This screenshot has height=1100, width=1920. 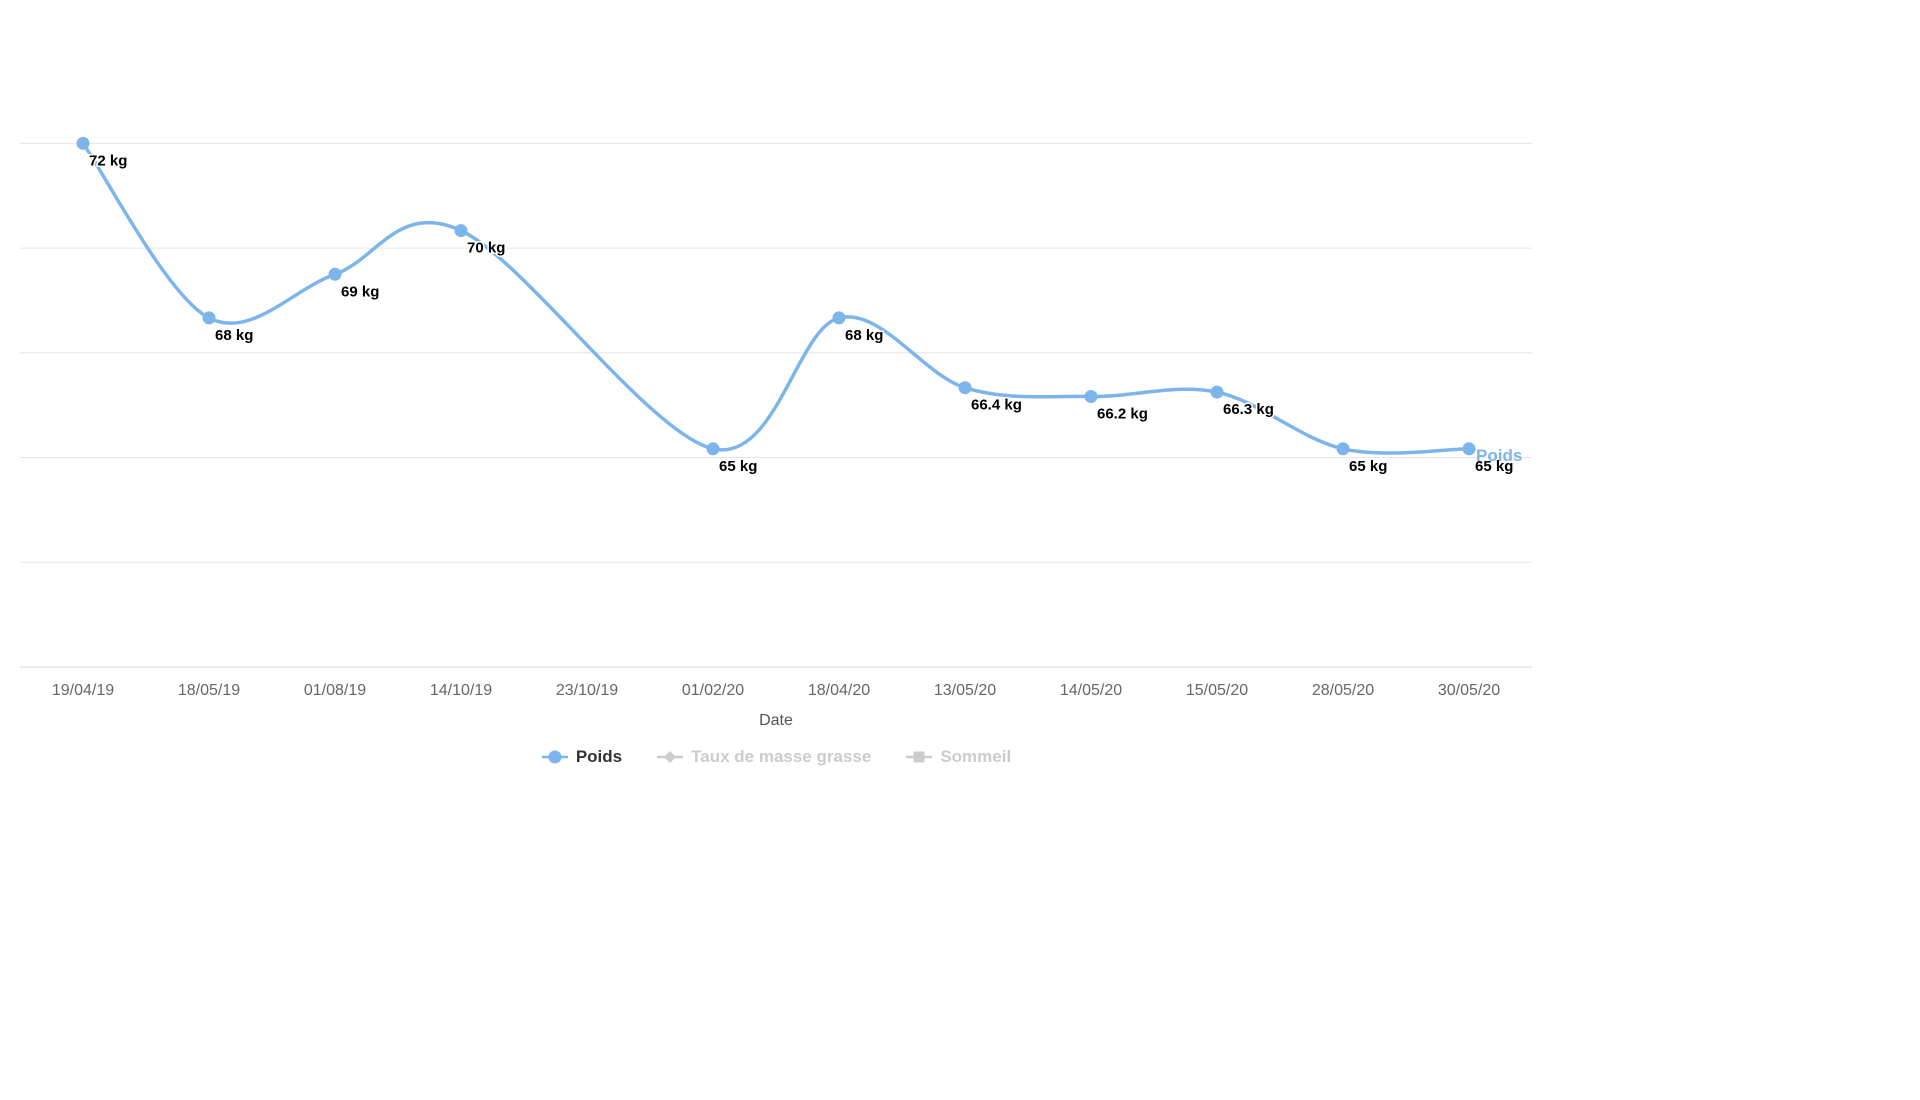 What do you see at coordinates (965, 690) in the screenshot?
I see `x-axis-label: 13/05/20` at bounding box center [965, 690].